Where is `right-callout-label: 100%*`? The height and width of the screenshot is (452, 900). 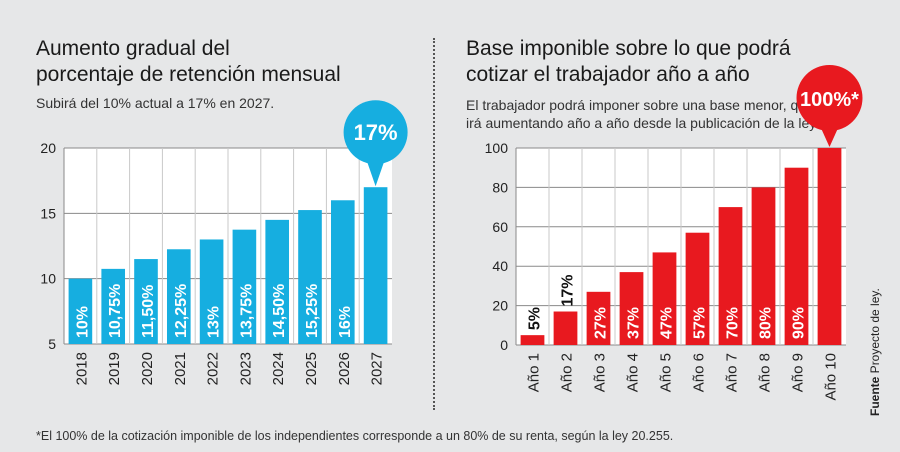 right-callout-label: 100%* is located at coordinates (829, 100).